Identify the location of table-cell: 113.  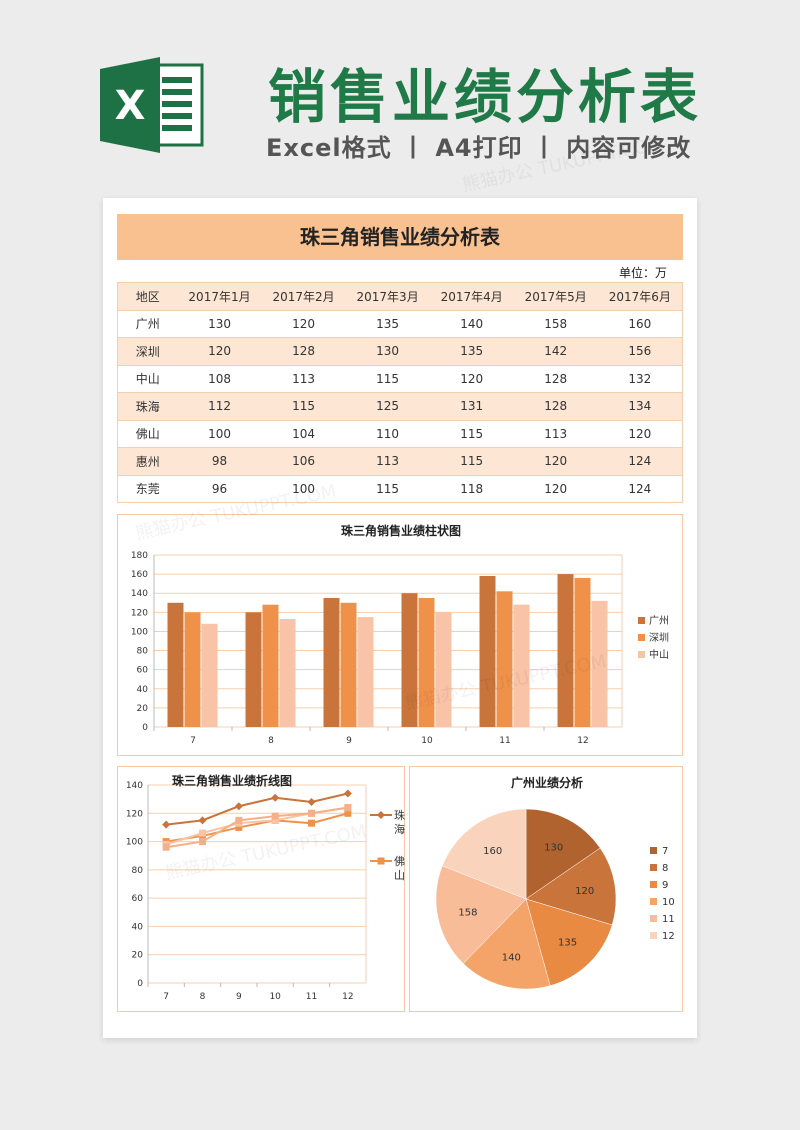
(387, 461).